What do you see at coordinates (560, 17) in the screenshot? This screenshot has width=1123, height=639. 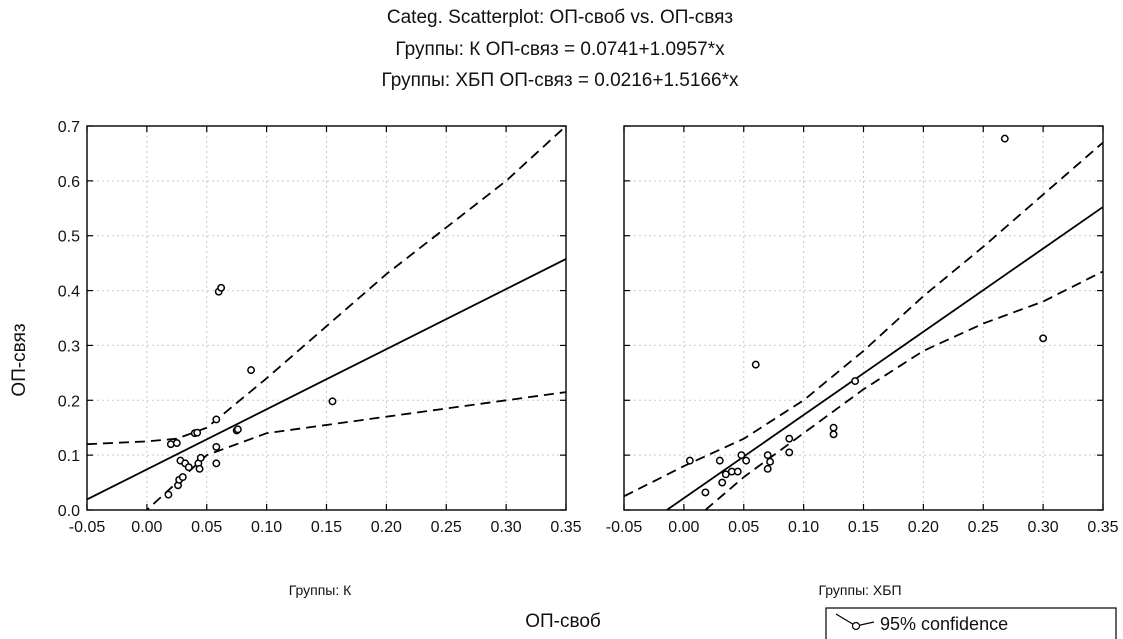 I see `chart-title: Categ. Scatterplot: ОП-своб vs. ОП-связ` at bounding box center [560, 17].